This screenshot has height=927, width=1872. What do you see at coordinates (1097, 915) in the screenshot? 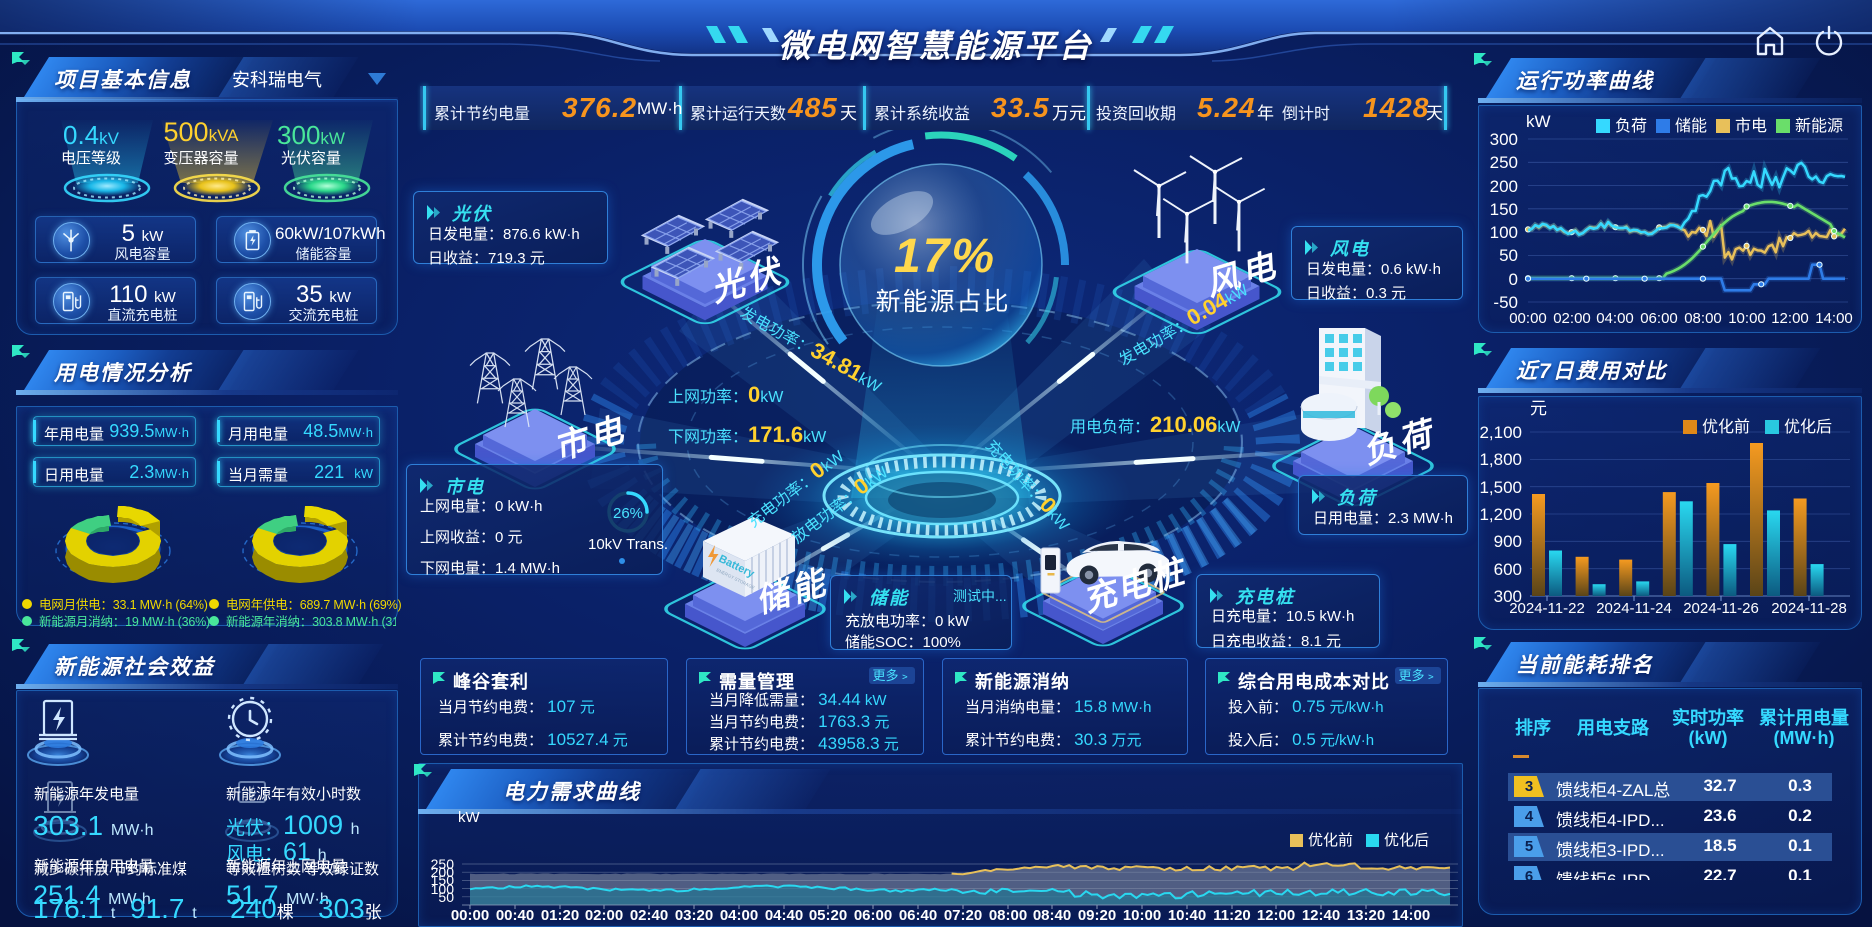
I see `svg-text: 09:20` at bounding box center [1097, 915].